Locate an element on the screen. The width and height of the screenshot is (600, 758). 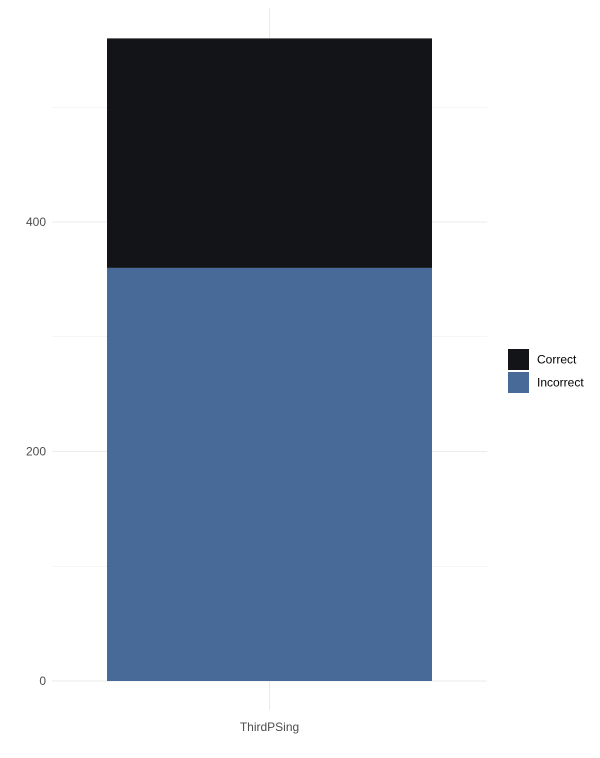
y-tick-label: 200 is located at coordinates (36, 452).